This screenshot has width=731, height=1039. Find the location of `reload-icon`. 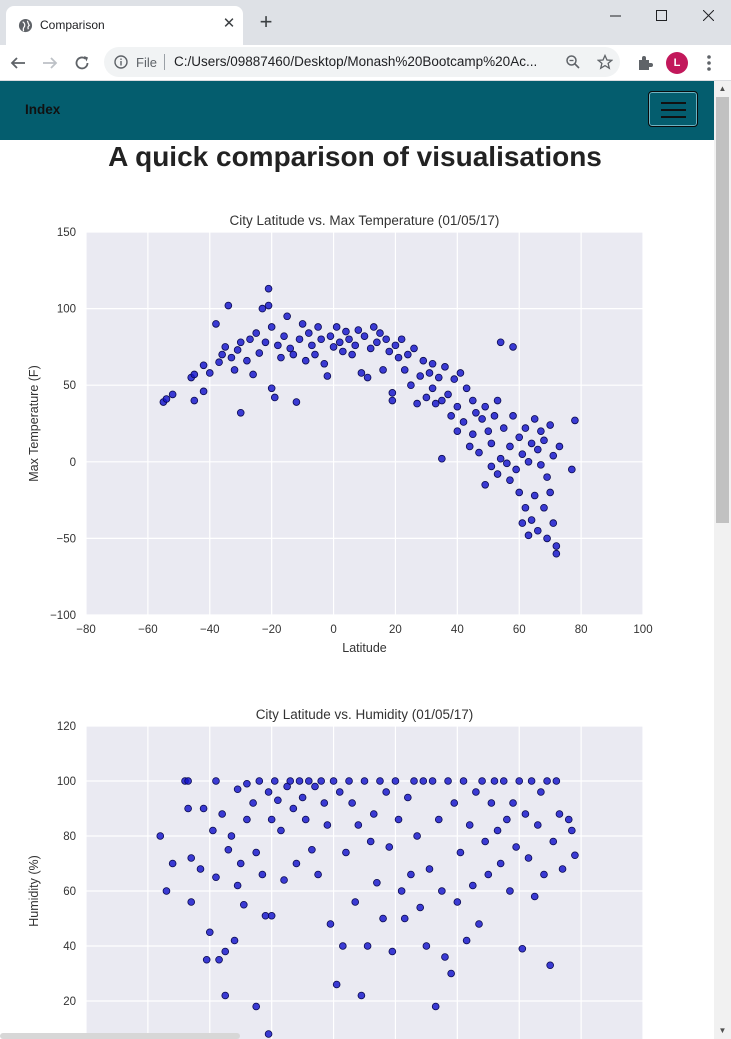

reload-icon is located at coordinates (82, 63).